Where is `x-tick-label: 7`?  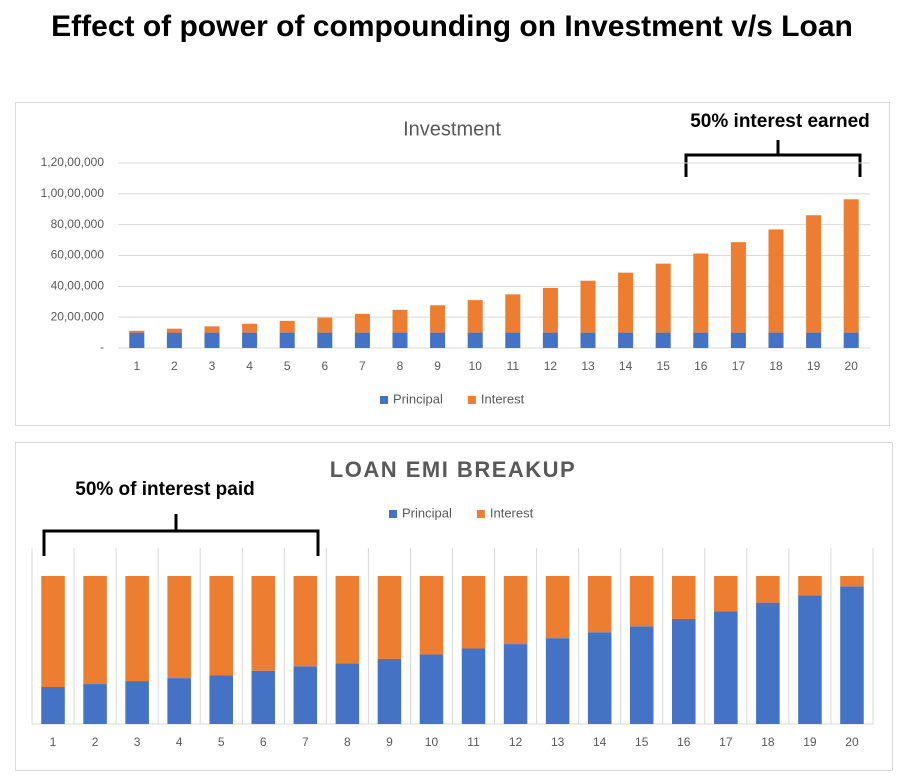
x-tick-label: 7 is located at coordinates (305, 742).